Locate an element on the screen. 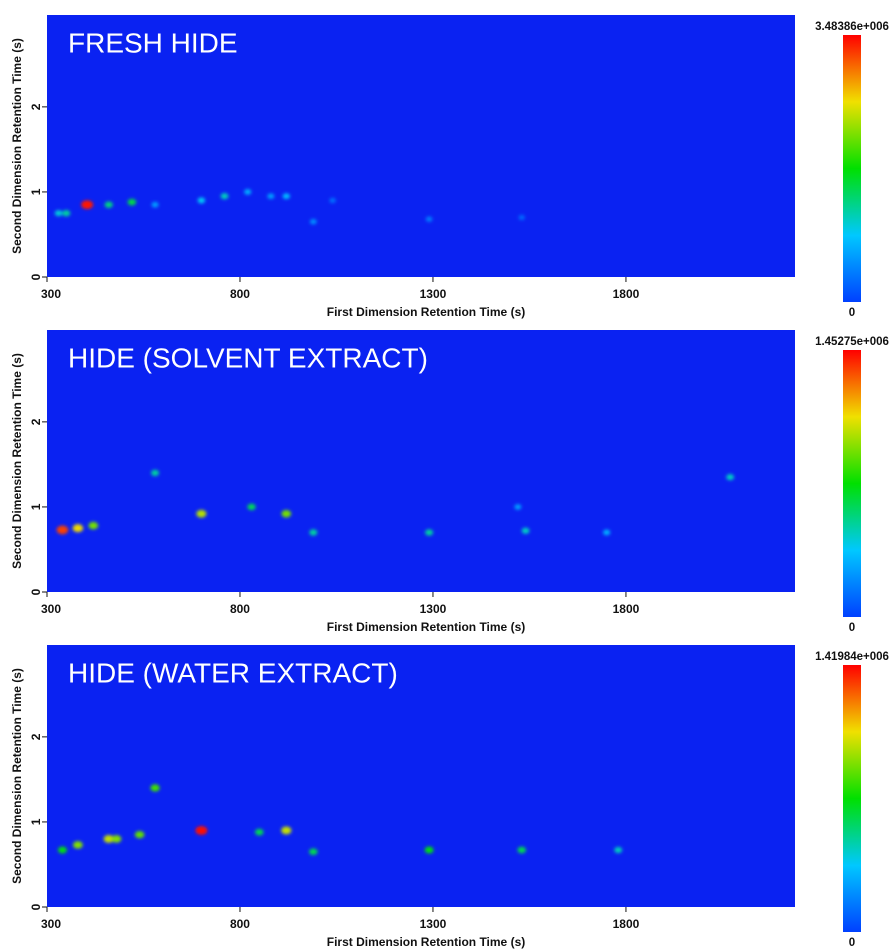 The width and height of the screenshot is (893, 949). colorbar-label: 1.45275e+006 is located at coordinates (852, 342).